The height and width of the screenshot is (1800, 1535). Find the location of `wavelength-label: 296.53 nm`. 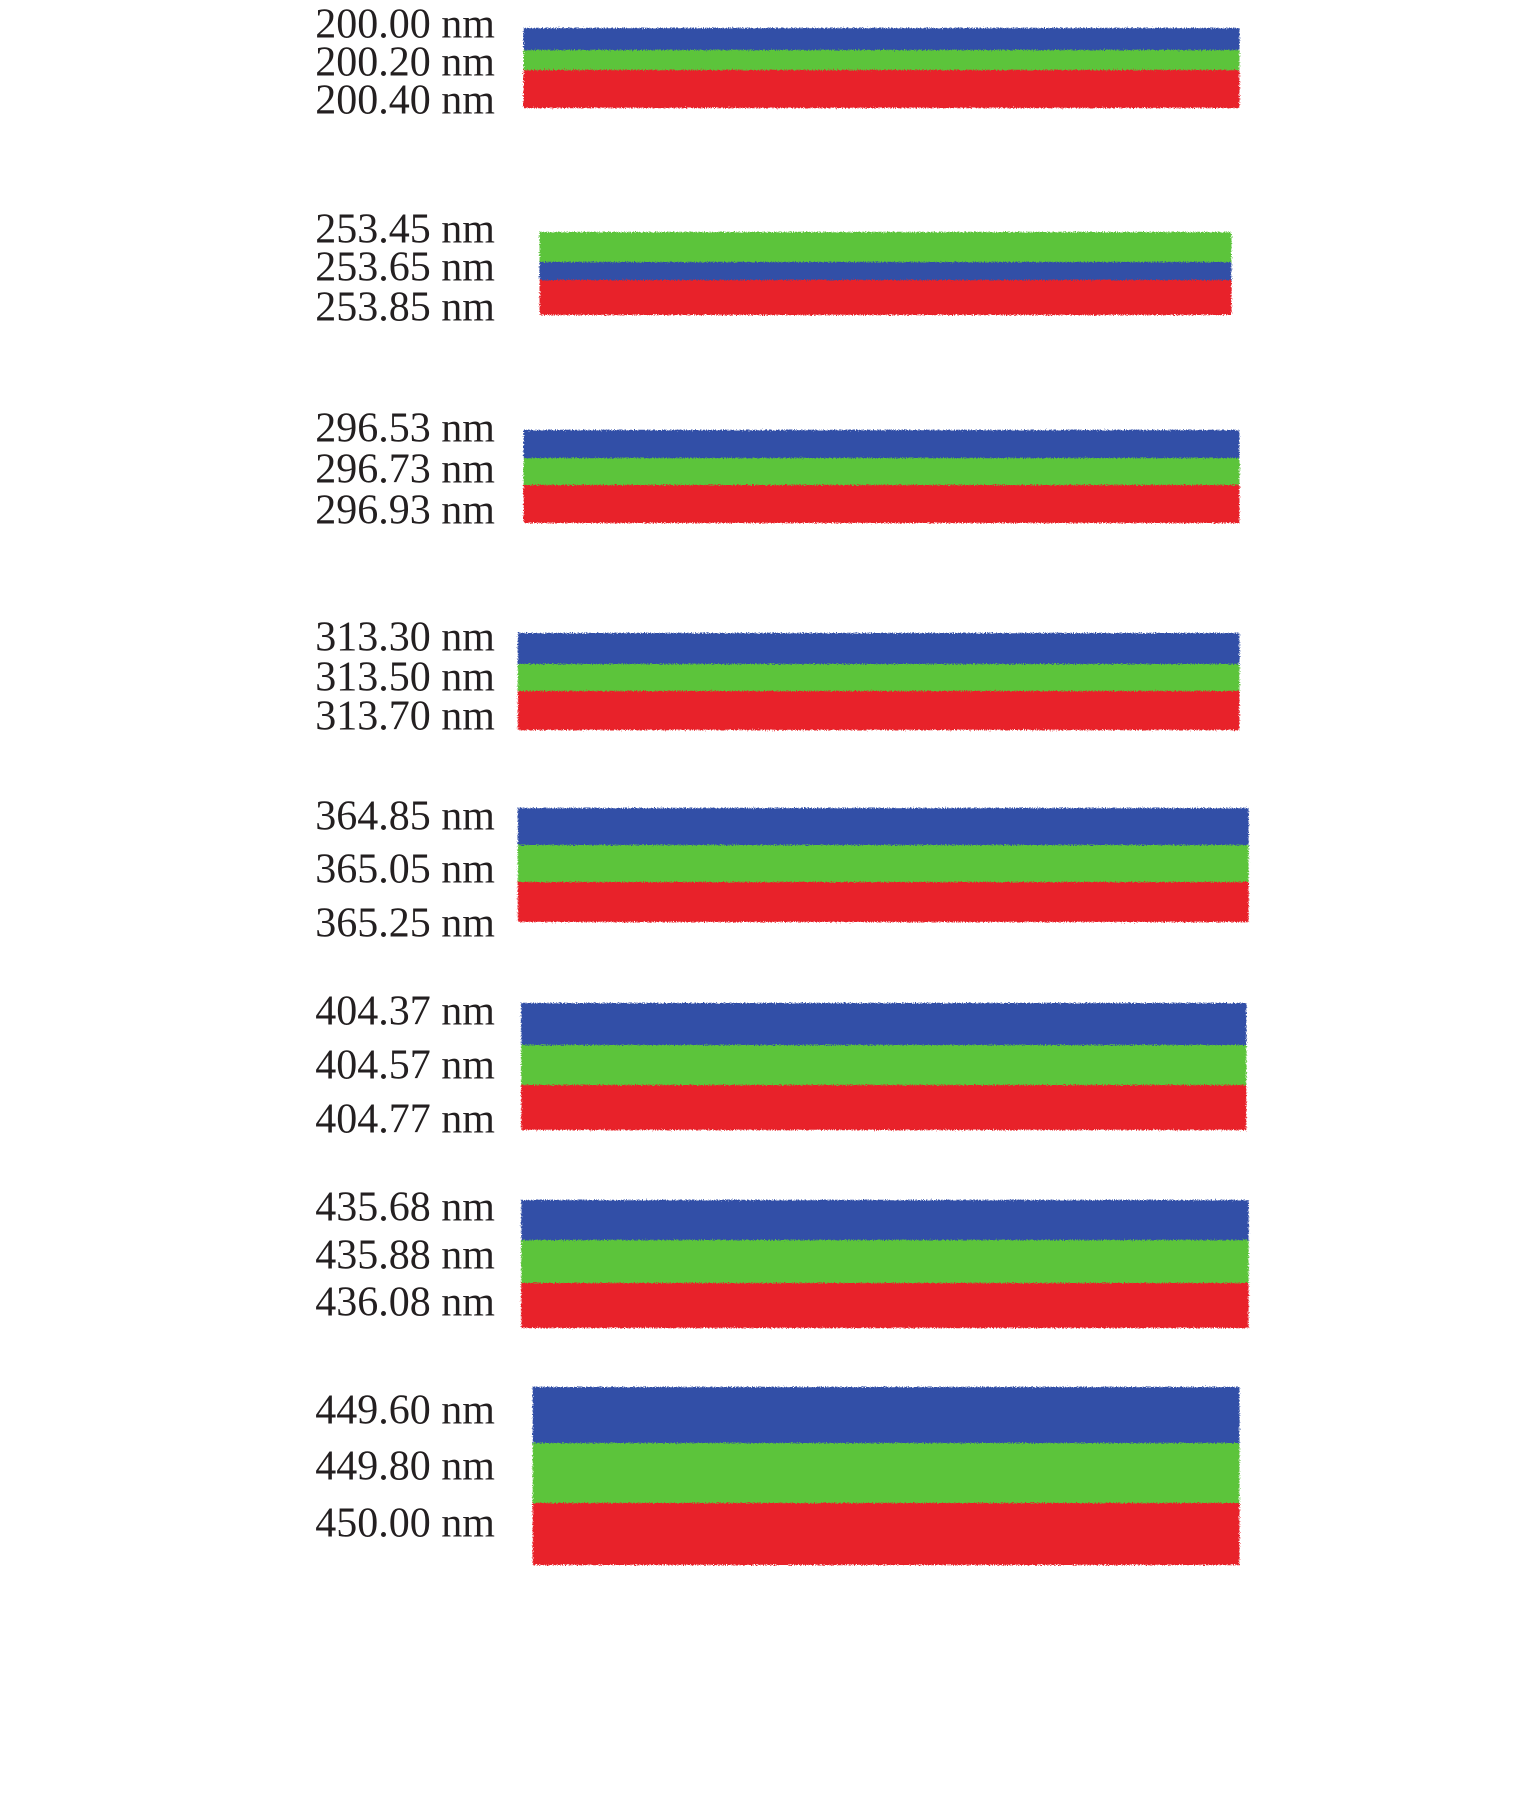

wavelength-label: 296.53 nm is located at coordinates (405, 429).